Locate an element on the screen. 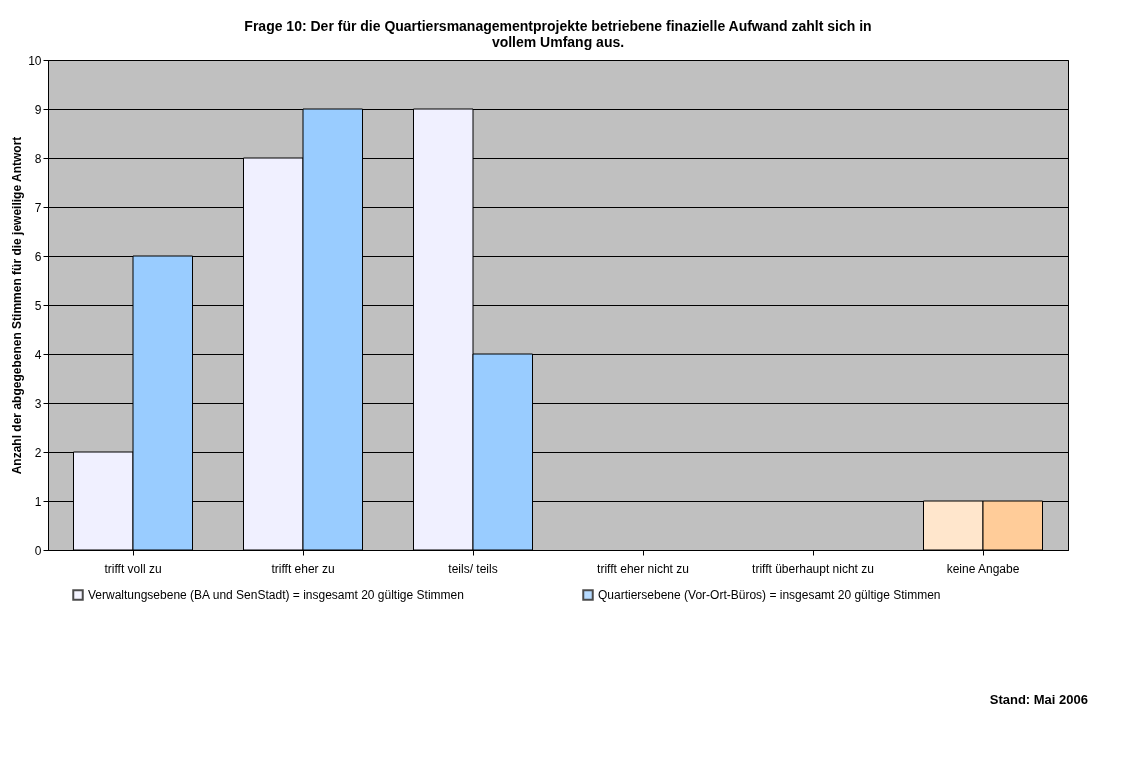 The width and height of the screenshot is (1131, 781). y-tick-label: 1 is located at coordinates (38, 501).